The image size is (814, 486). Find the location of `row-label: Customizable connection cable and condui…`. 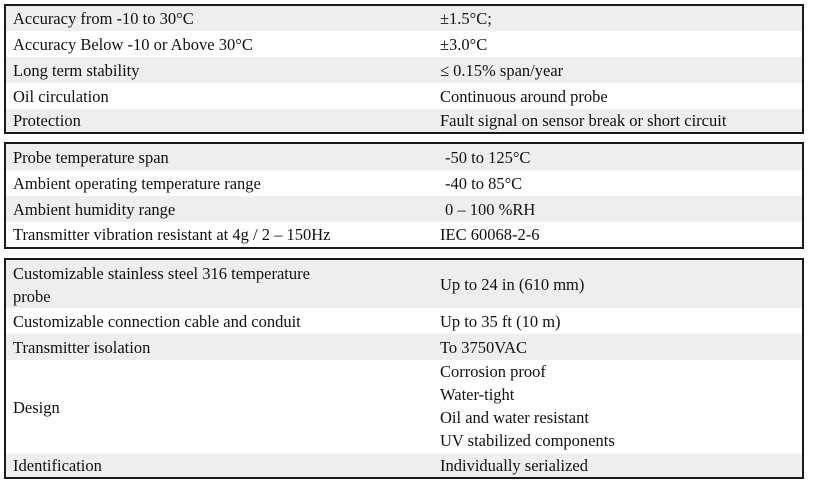

row-label: Customizable connection cable and condui… is located at coordinates (157, 321).